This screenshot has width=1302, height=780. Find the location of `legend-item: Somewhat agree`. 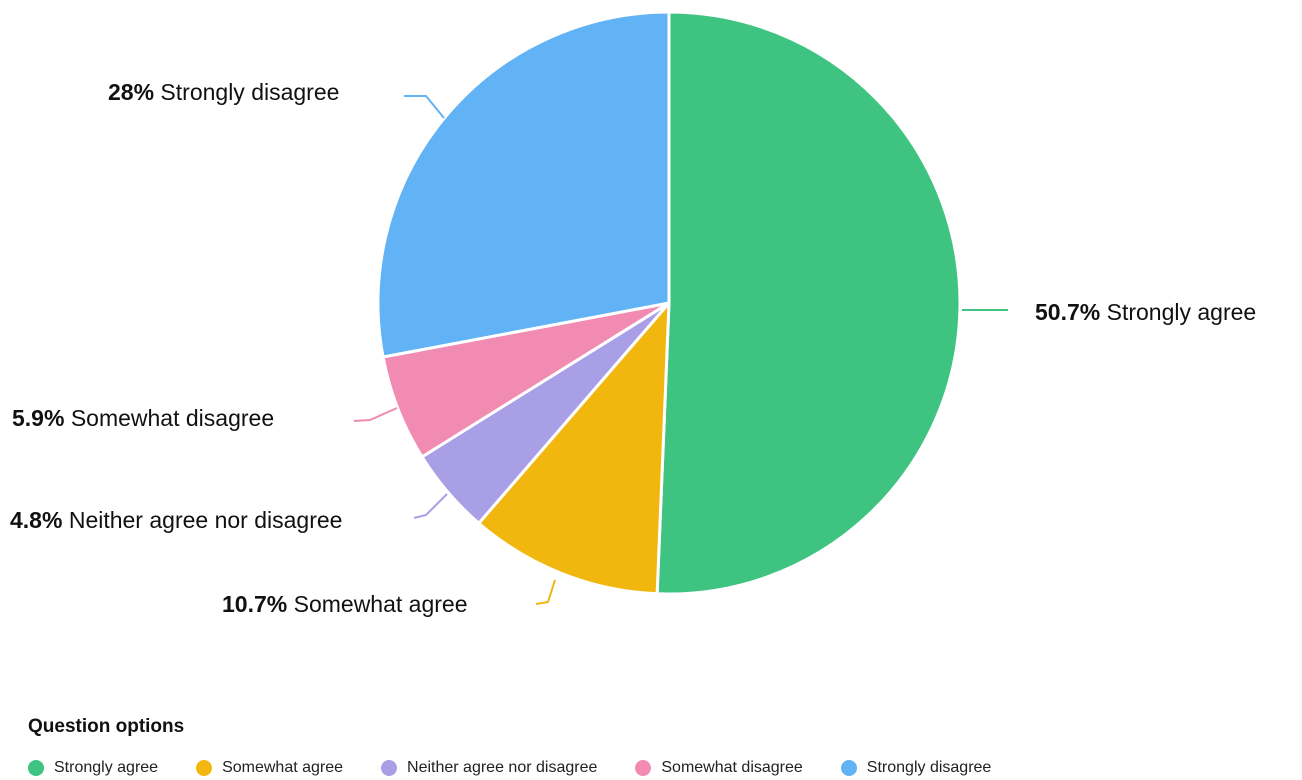

legend-item: Somewhat agree is located at coordinates (269, 768).